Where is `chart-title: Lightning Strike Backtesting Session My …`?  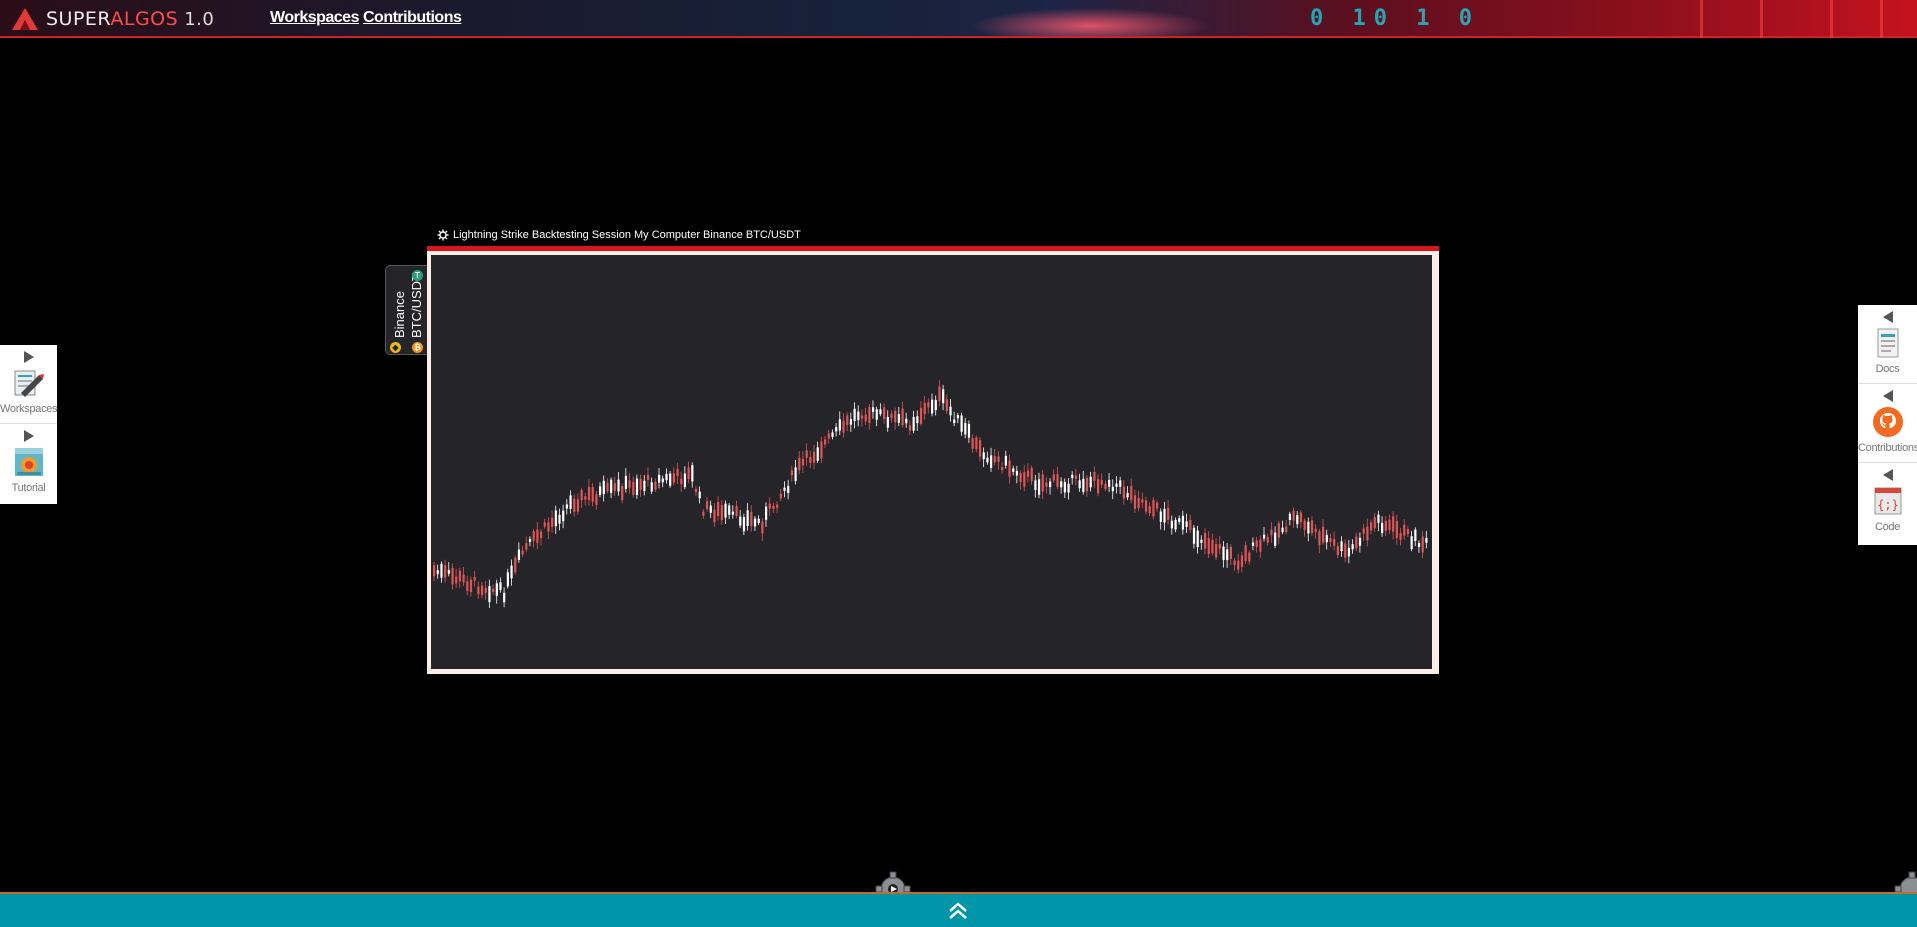 chart-title: Lightning Strike Backtesting Session My … is located at coordinates (627, 235).